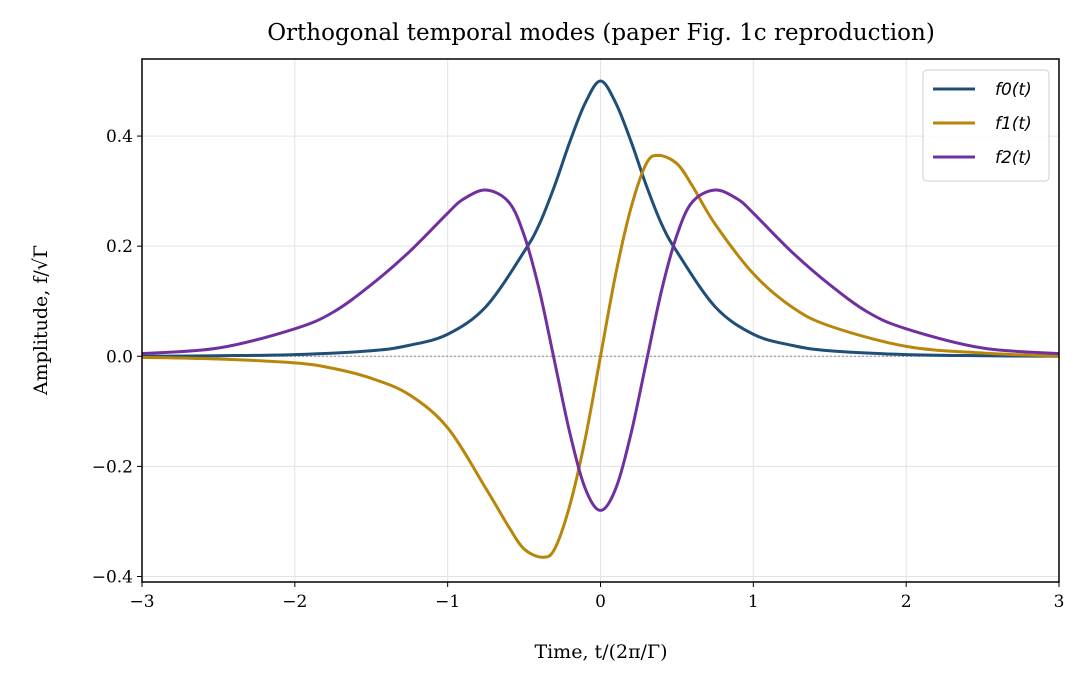 Image resolution: width=1086 pixels, height=683 pixels. I want to click on legend-label: f1(t), so click(1013, 124).